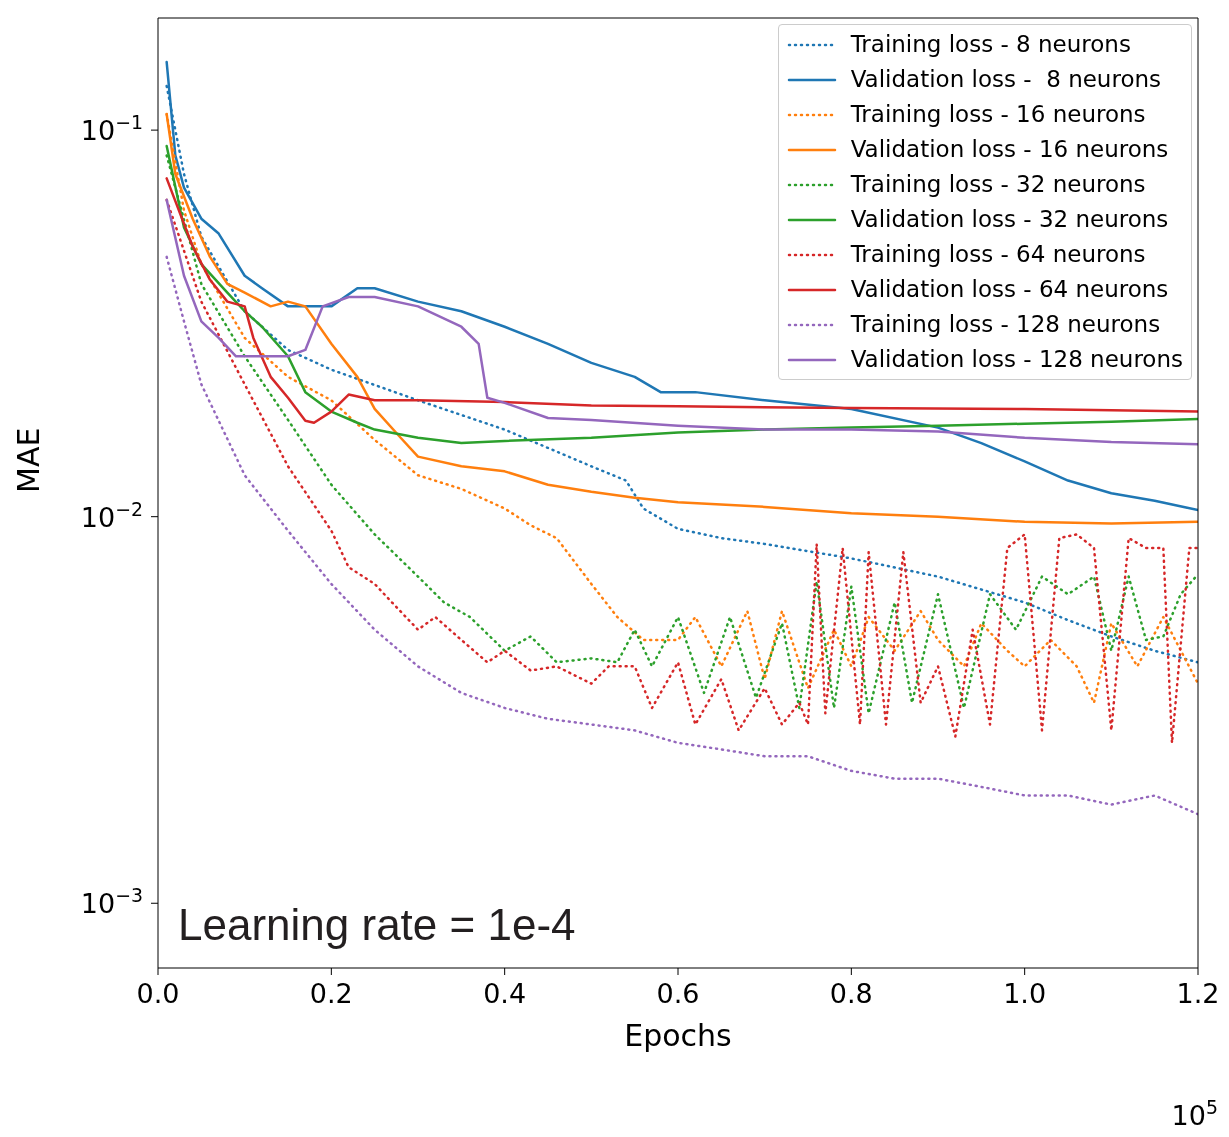  I want to click on legend-label: Validation loss - 16 neurons, so click(1009, 149).